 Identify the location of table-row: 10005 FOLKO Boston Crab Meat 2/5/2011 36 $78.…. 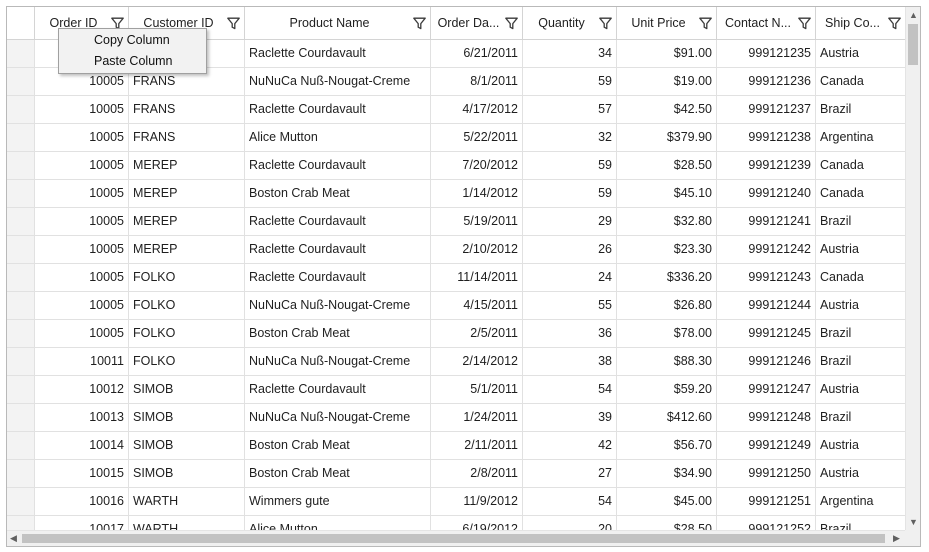
(456, 334).